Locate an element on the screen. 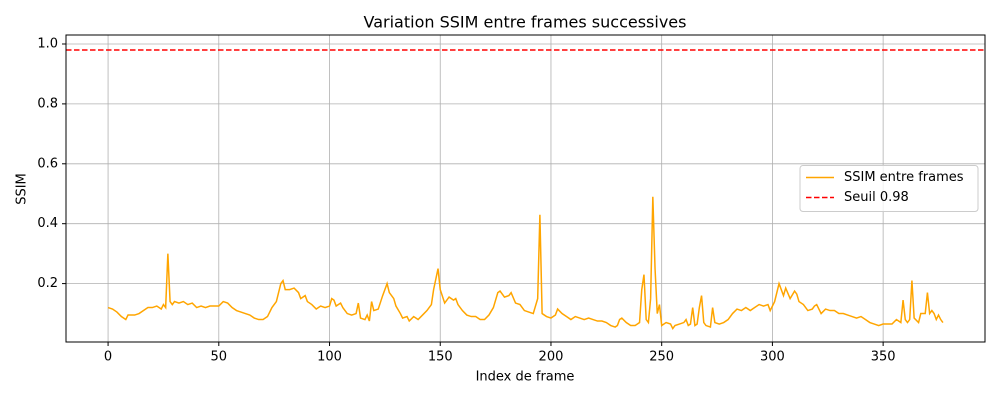  x-tick-label: 0 is located at coordinates (108, 357).